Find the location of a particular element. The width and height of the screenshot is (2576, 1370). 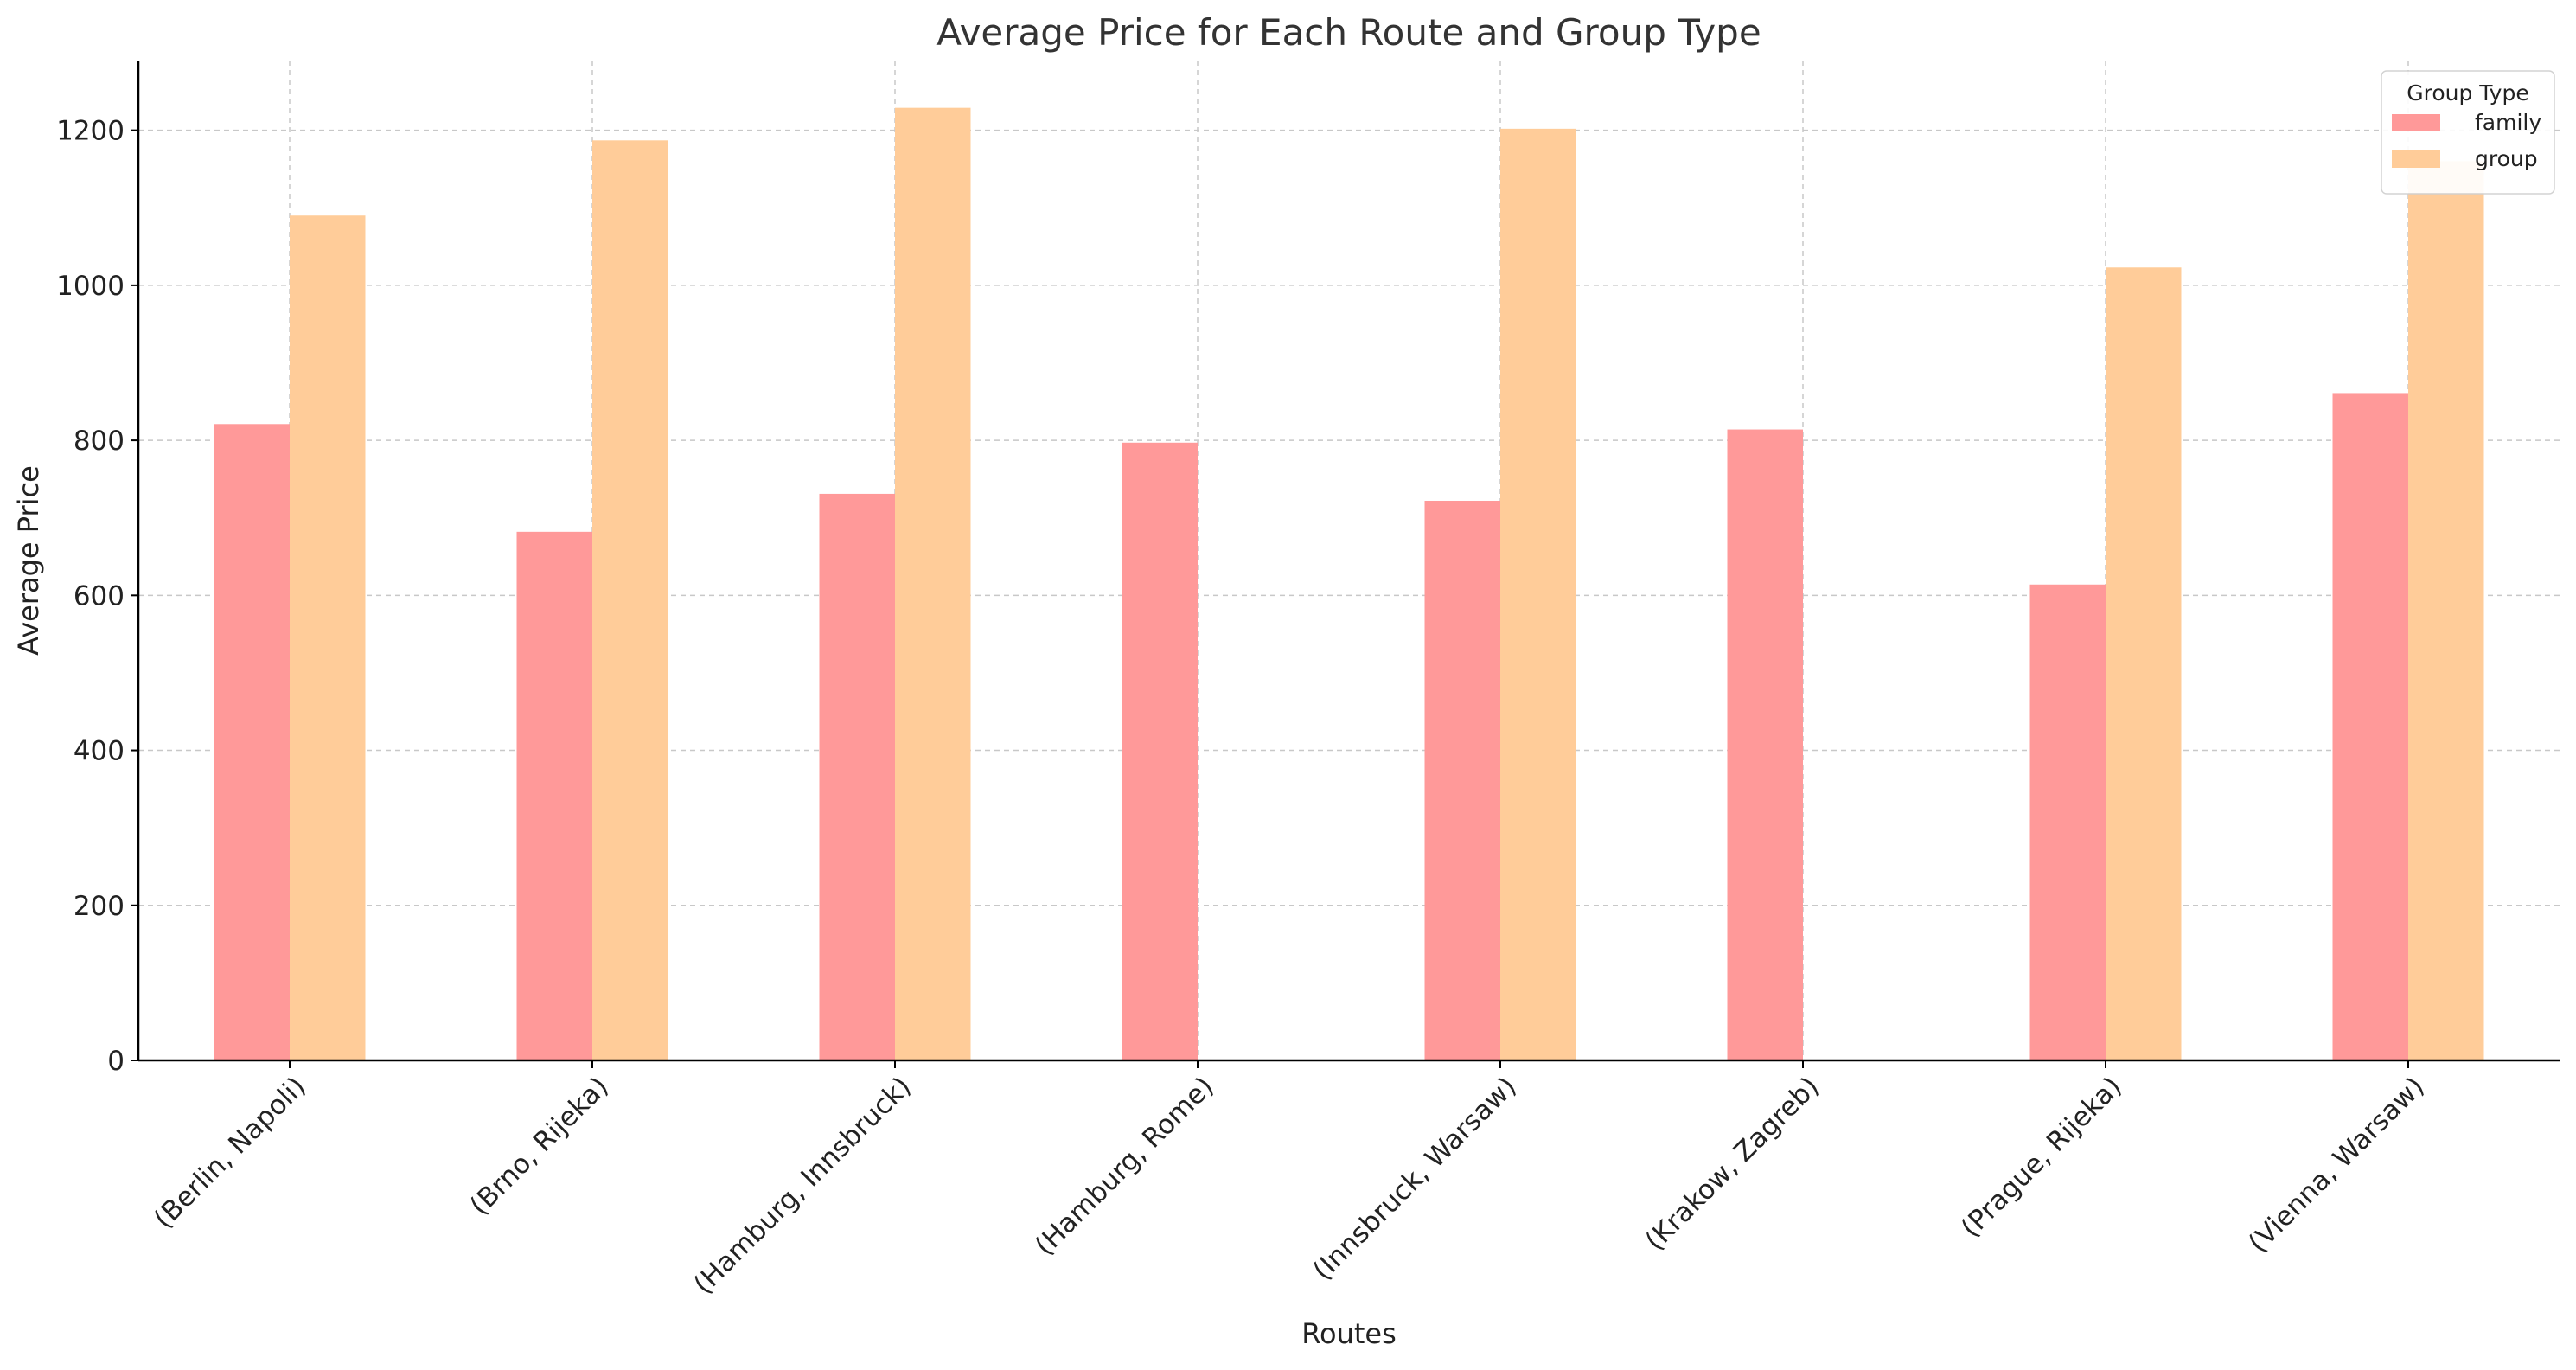

legend-label-family: family is located at coordinates (2508, 122).